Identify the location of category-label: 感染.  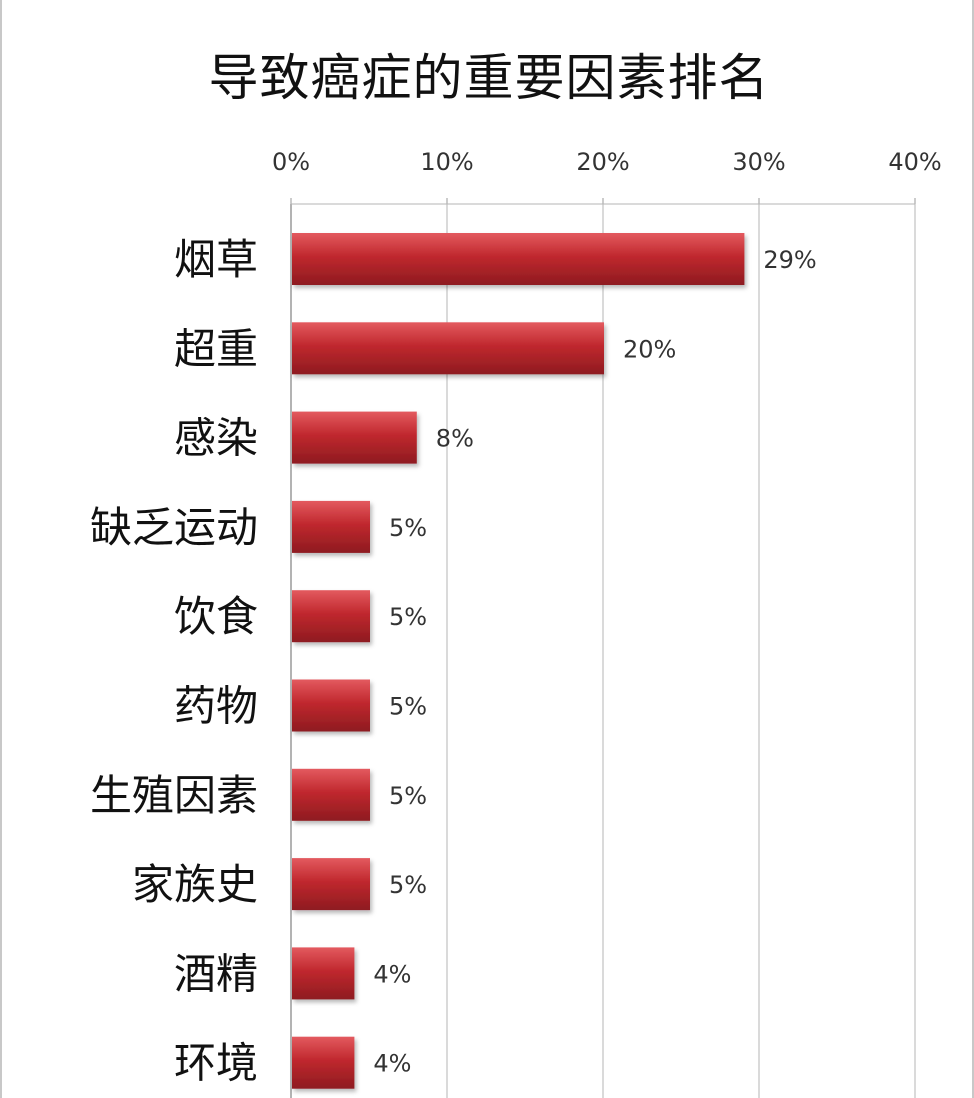
(216, 438).